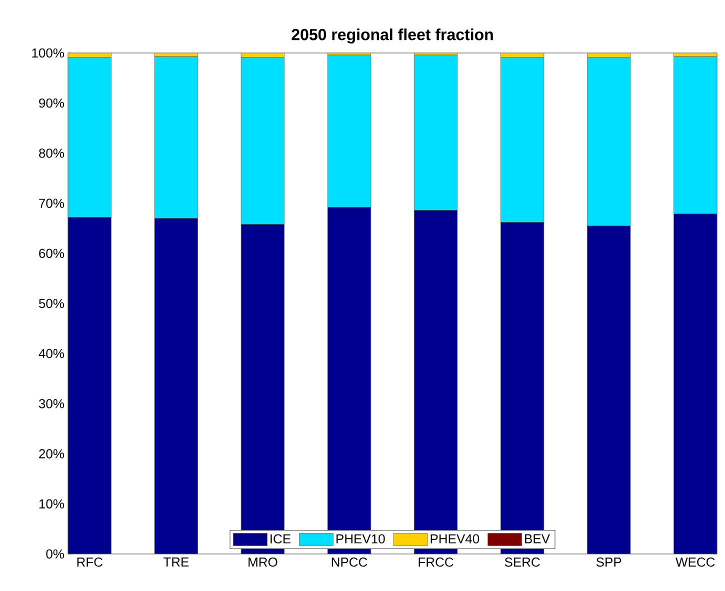 The image size is (725, 591). Describe the element at coordinates (522, 562) in the screenshot. I see `x-tick-label: SERC` at that location.